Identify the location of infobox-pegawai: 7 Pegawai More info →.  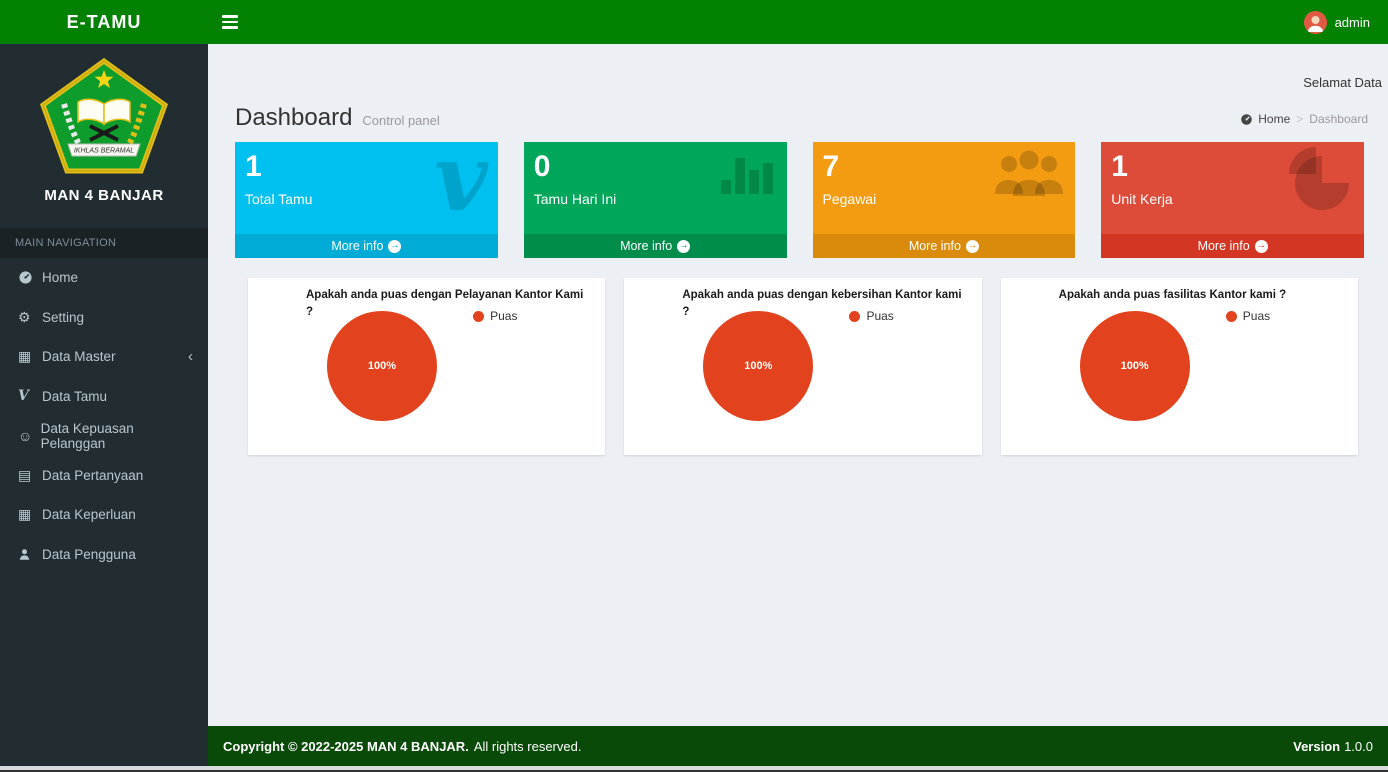
(944, 200).